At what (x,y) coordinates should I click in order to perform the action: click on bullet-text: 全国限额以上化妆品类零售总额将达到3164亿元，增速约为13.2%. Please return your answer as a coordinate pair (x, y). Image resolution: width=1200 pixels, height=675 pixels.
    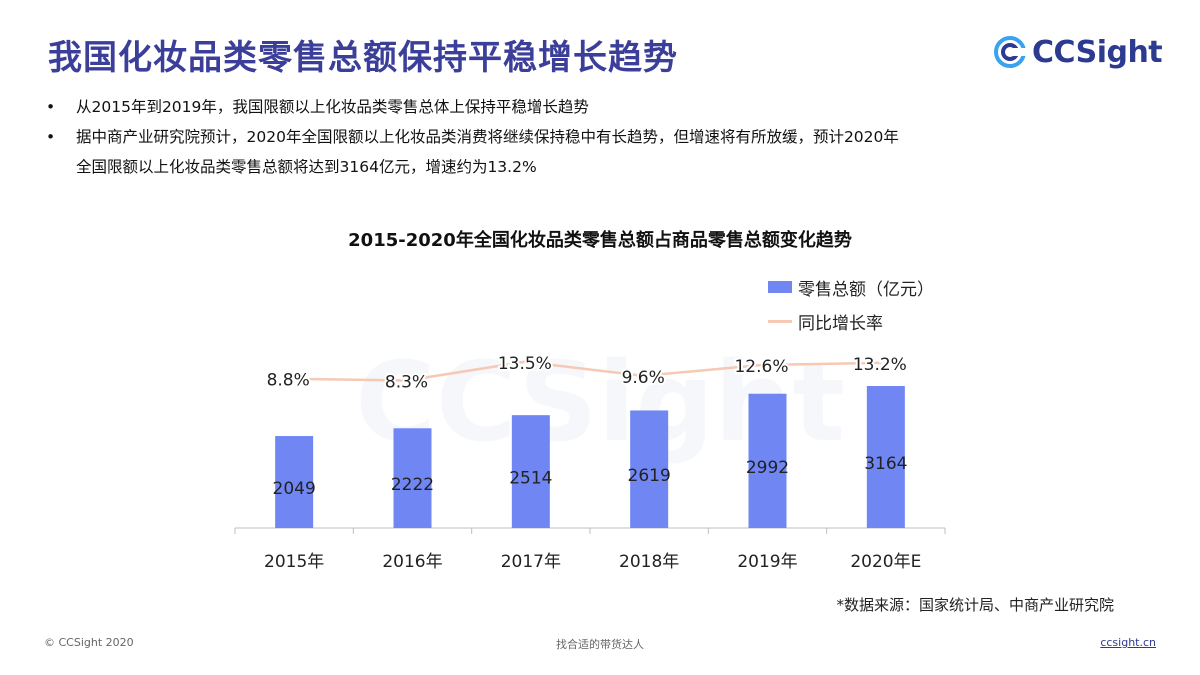
    Looking at the image, I should click on (306, 167).